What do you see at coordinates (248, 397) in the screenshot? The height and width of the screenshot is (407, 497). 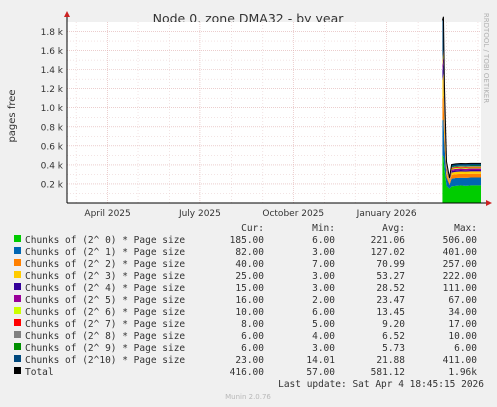 I see `munin-version: Munin 2.0.76` at bounding box center [248, 397].